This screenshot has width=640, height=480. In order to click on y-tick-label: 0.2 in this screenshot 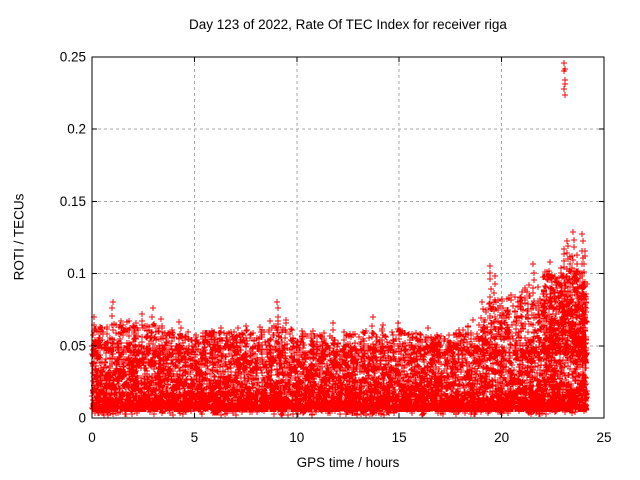, I will do `click(76, 129)`.